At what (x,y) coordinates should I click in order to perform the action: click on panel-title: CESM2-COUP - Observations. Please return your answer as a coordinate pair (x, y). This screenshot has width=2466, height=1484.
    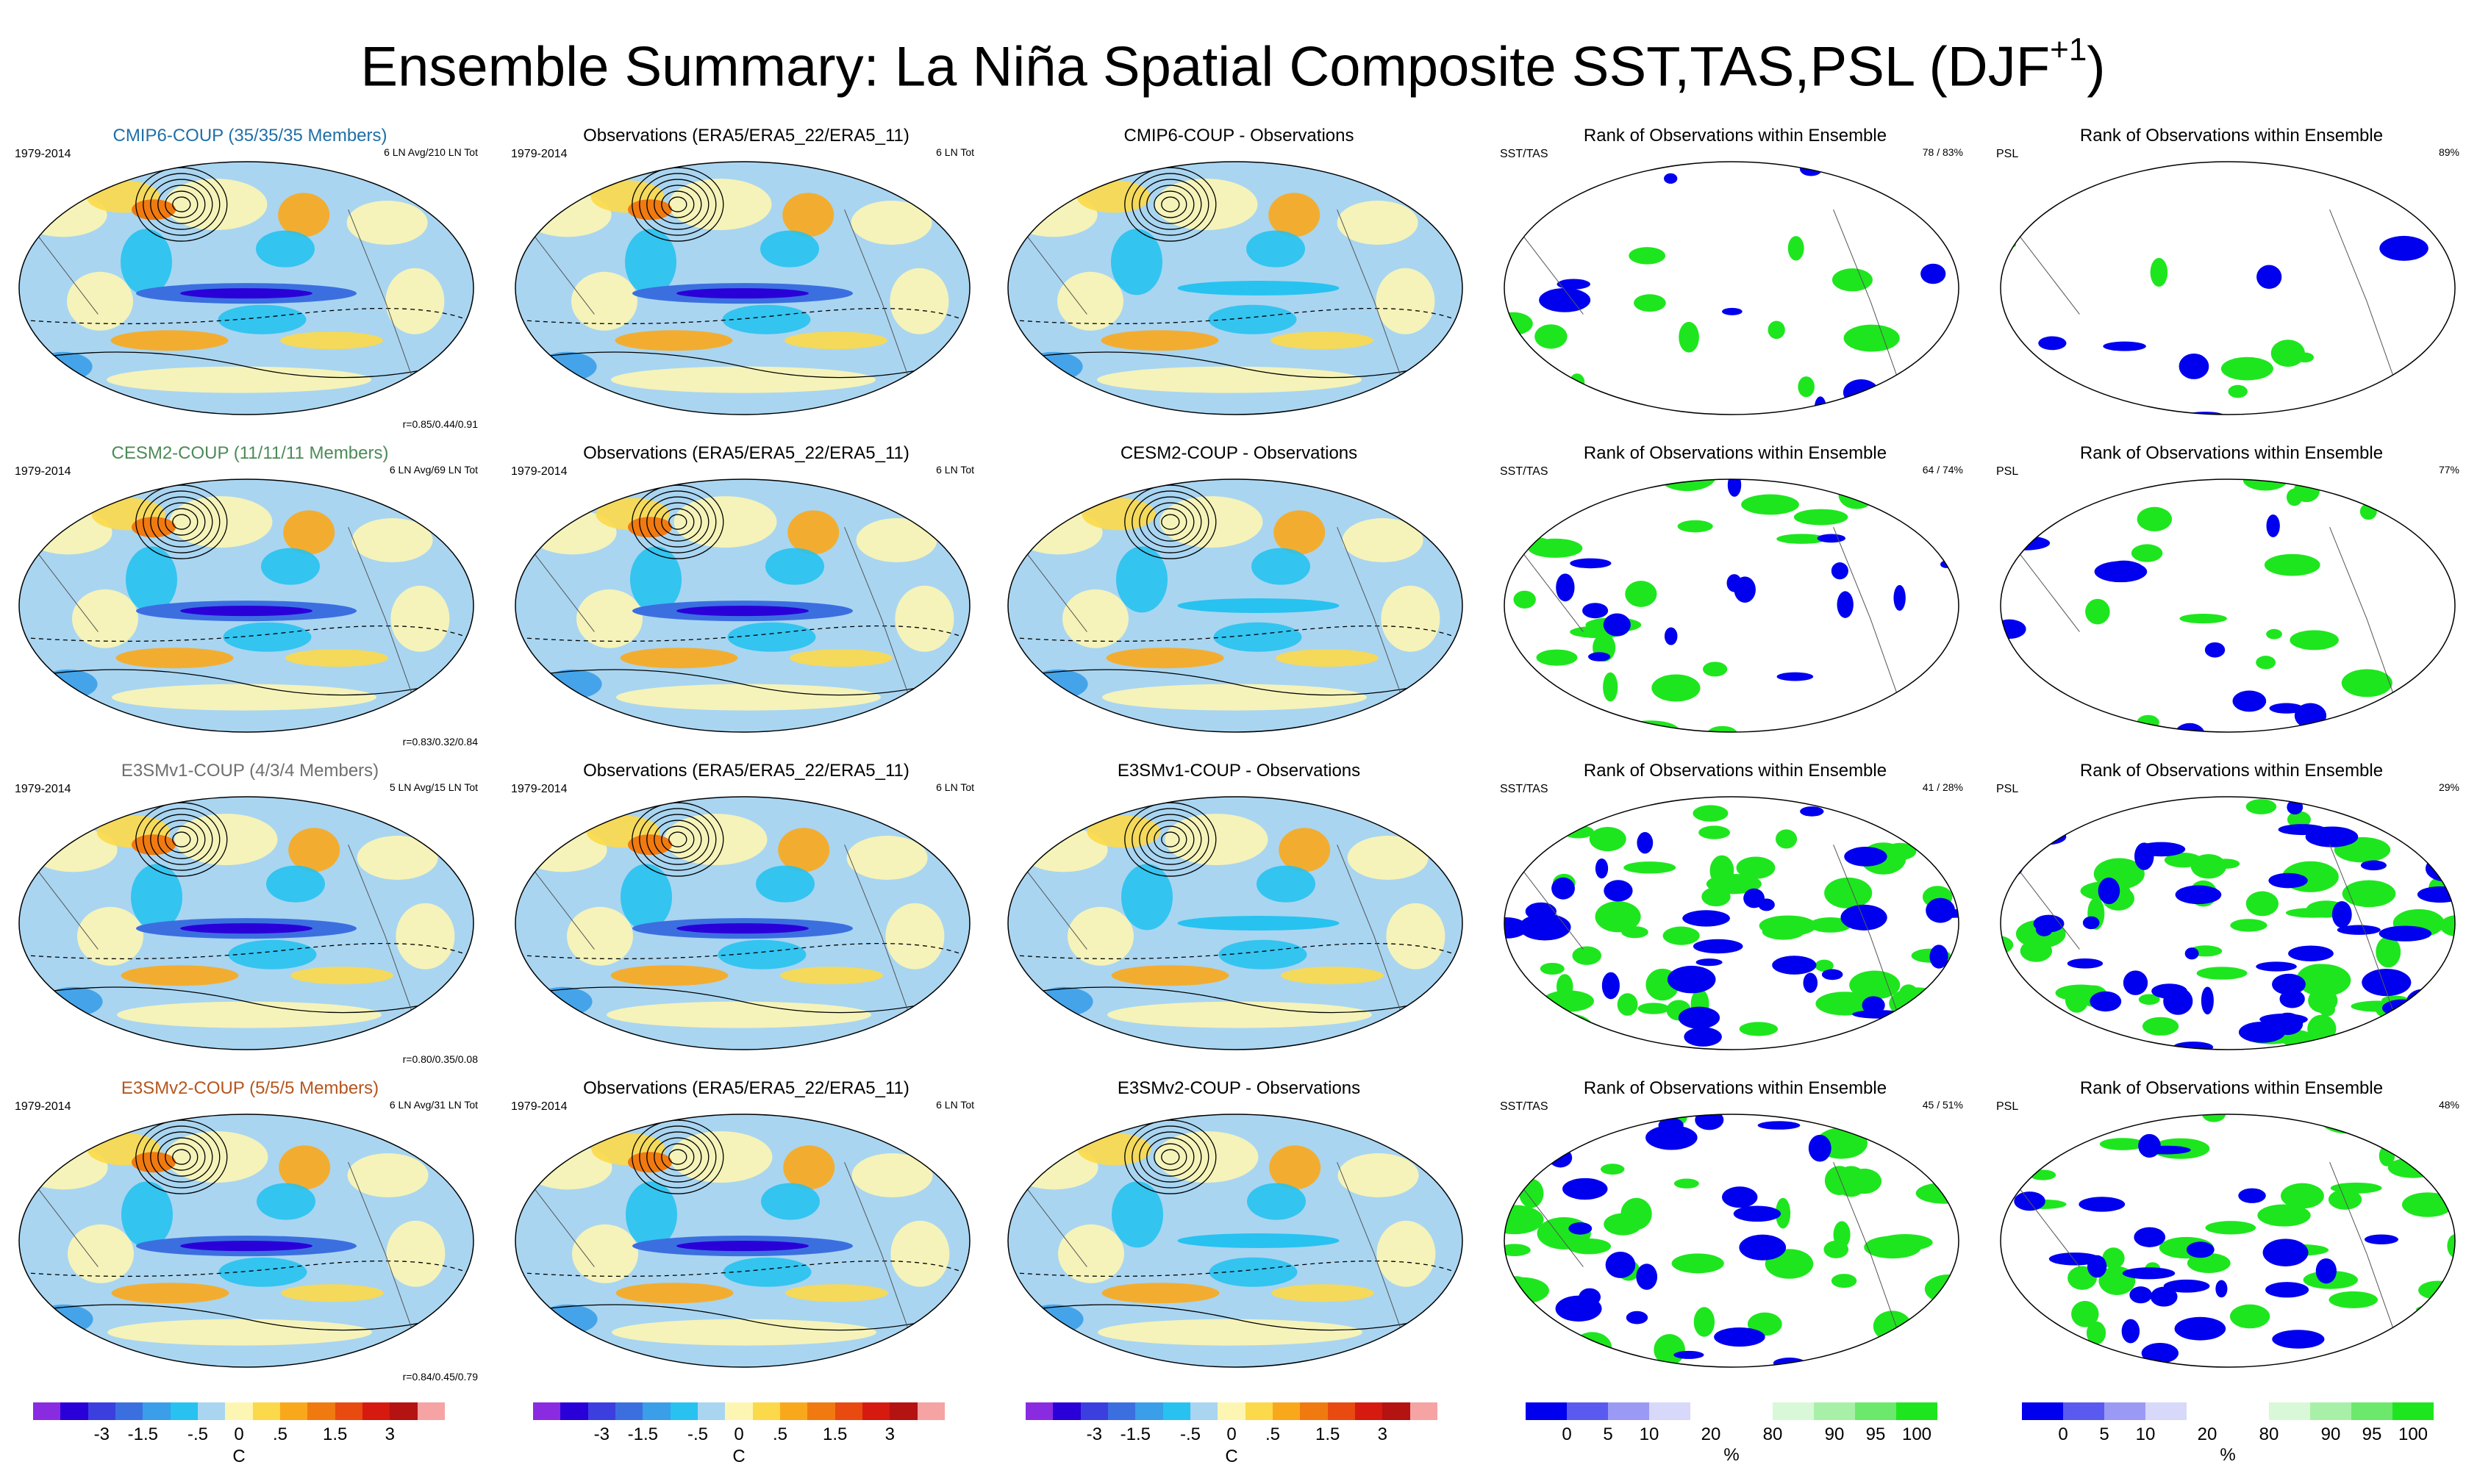
    Looking at the image, I should click on (1239, 453).